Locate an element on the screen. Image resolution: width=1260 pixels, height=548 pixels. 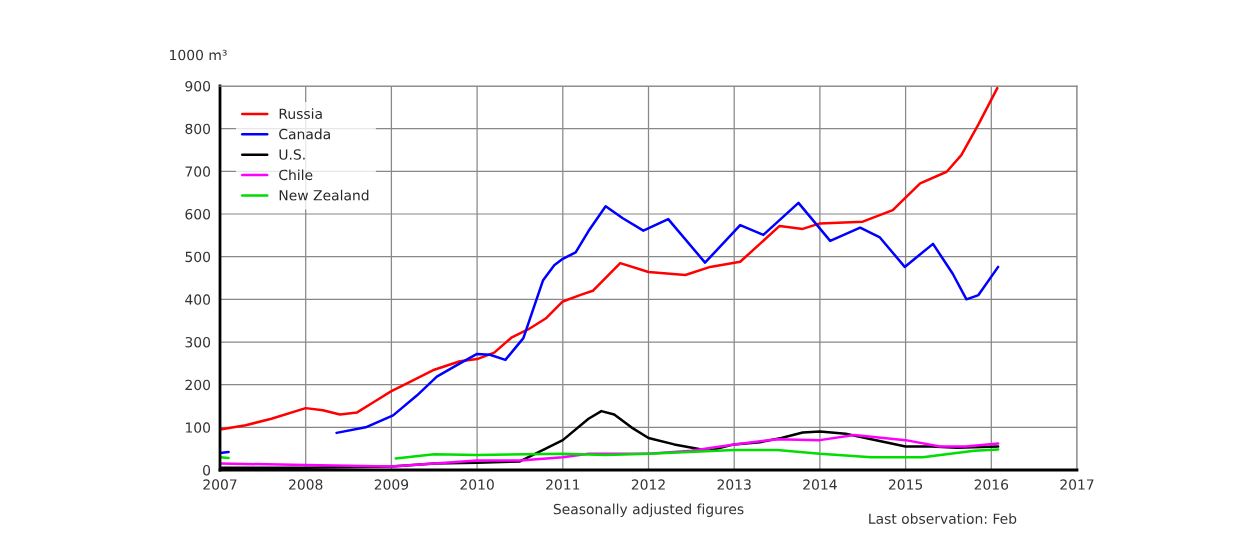
y-tick-label: 500 is located at coordinates (198, 257).